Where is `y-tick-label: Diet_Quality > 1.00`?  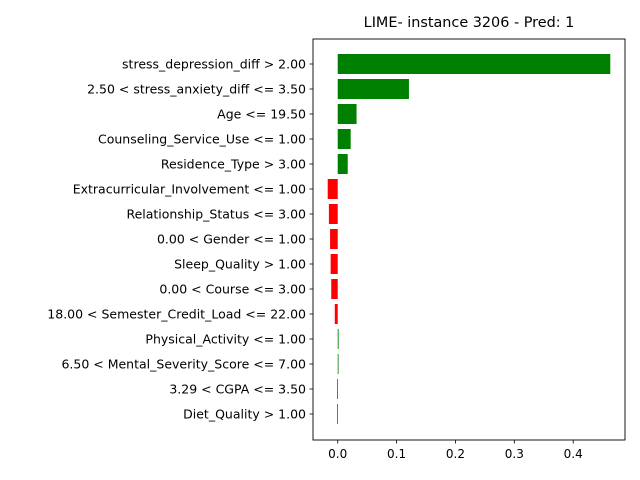
y-tick-label: Diet_Quality > 1.00 is located at coordinates (244, 414).